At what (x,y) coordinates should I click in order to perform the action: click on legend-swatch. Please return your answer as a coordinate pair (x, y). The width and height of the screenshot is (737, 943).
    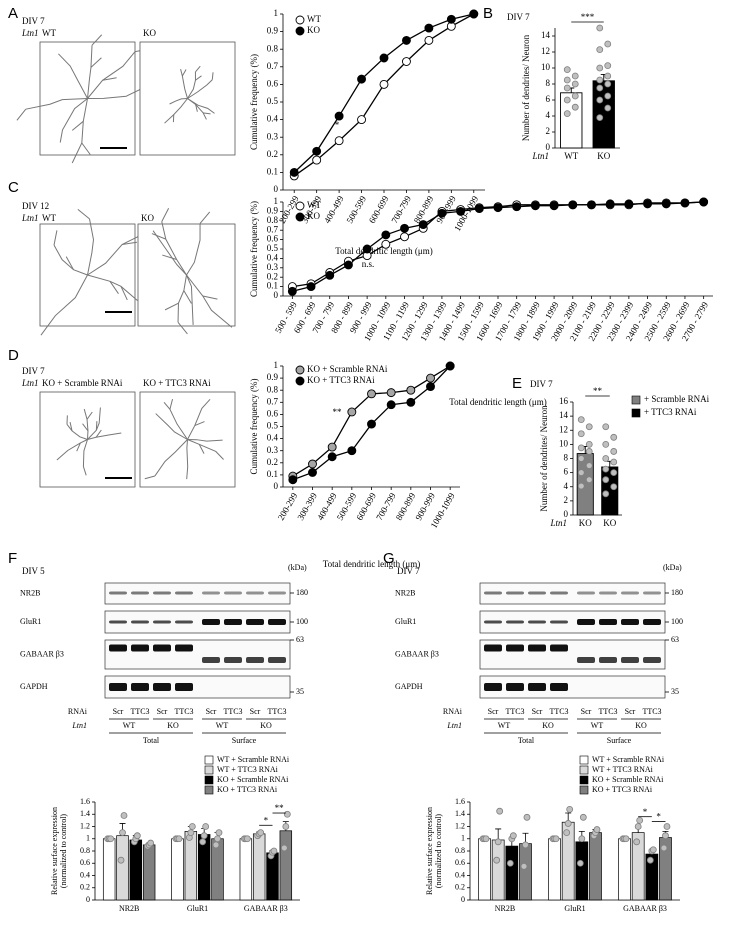
    Looking at the image, I should click on (209, 780).